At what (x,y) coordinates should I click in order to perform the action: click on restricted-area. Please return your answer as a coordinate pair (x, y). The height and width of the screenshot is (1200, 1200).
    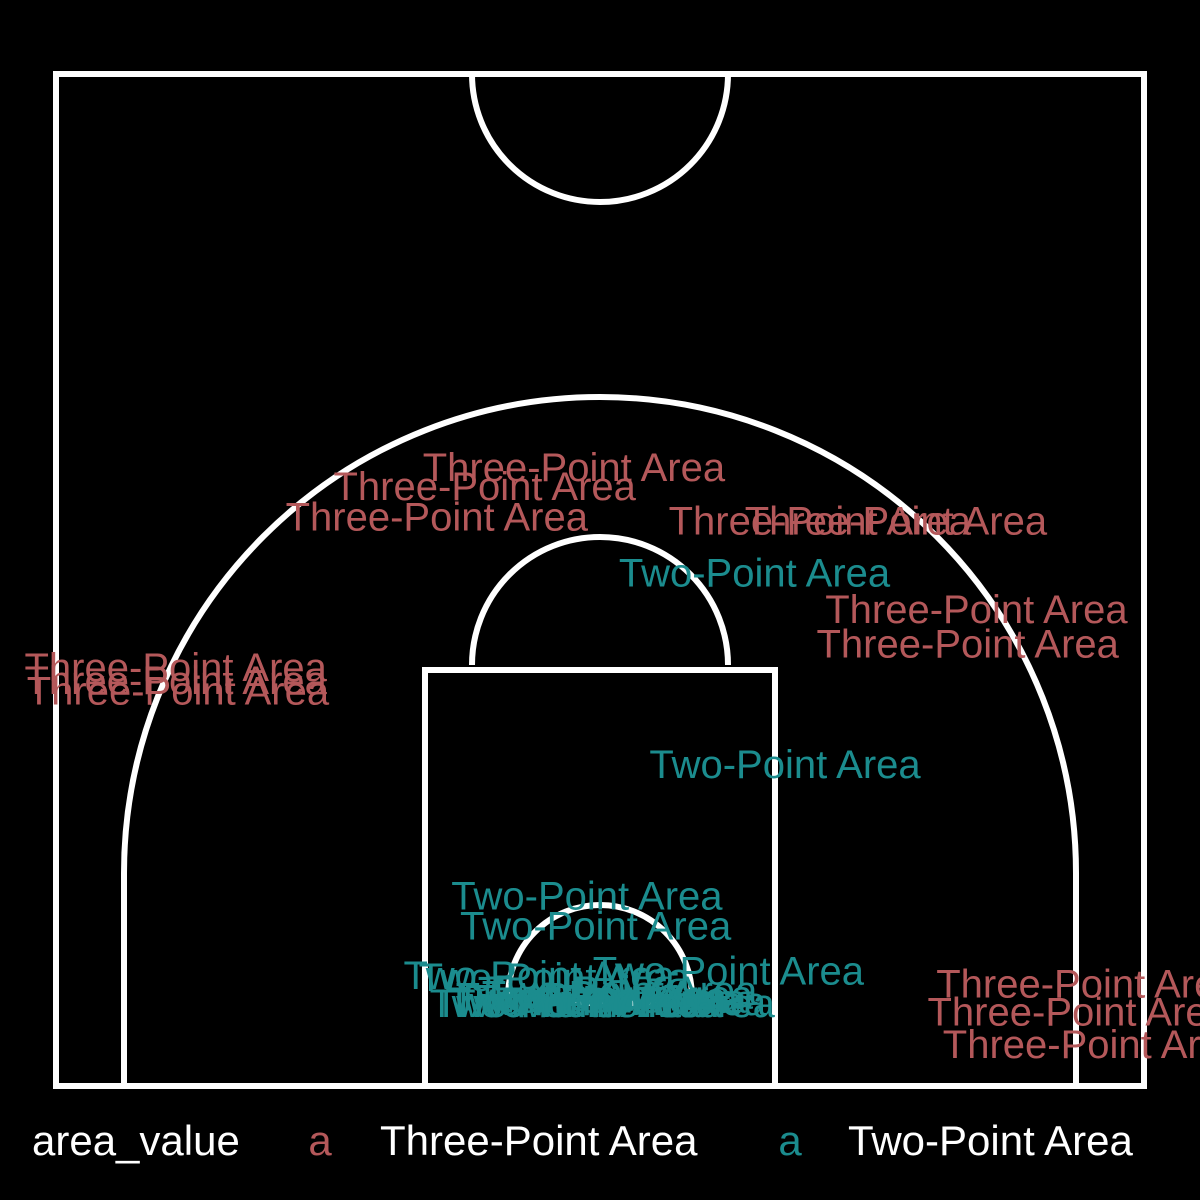
    Looking at the image, I should click on (600, 950).